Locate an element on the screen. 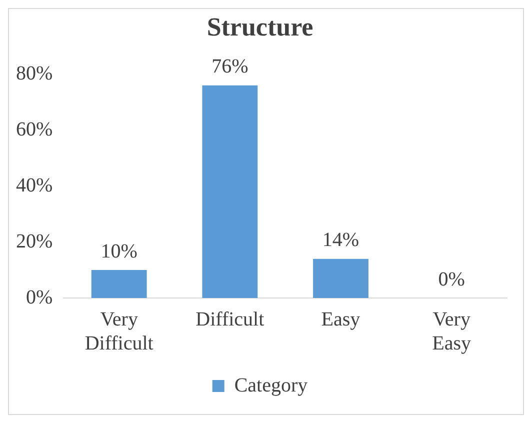 This screenshot has height=423, width=532. data-label: 76% is located at coordinates (230, 67).